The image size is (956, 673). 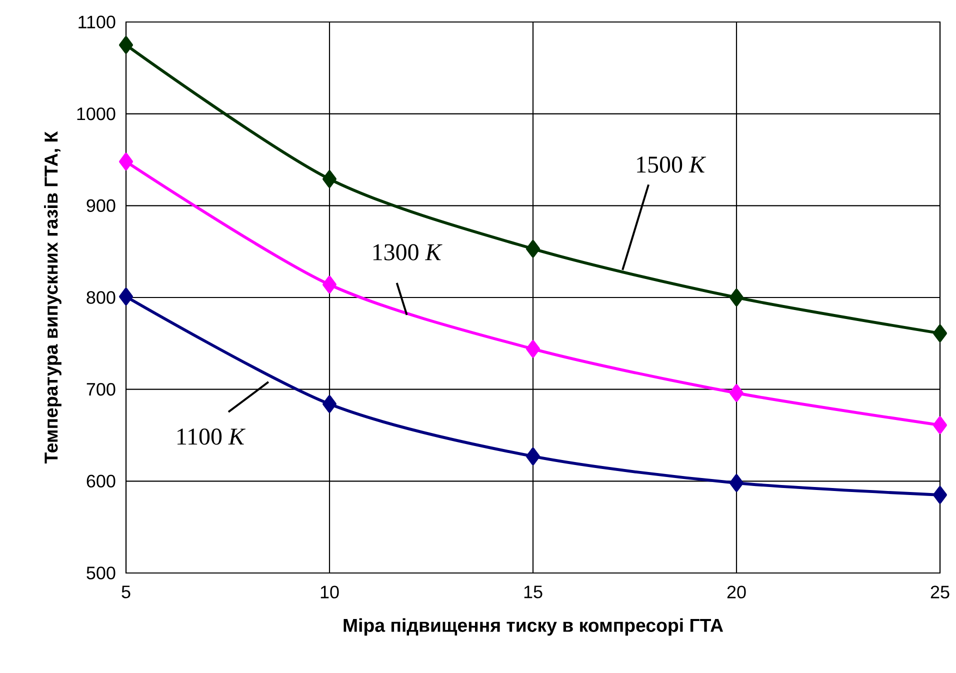 What do you see at coordinates (329, 592) in the screenshot?
I see `x-tick-label: 10` at bounding box center [329, 592].